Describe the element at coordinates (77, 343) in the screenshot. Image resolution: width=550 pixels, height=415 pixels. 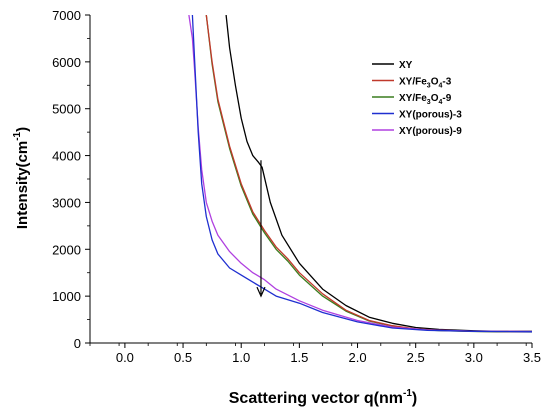
I see `y-tick-label: 0` at that location.